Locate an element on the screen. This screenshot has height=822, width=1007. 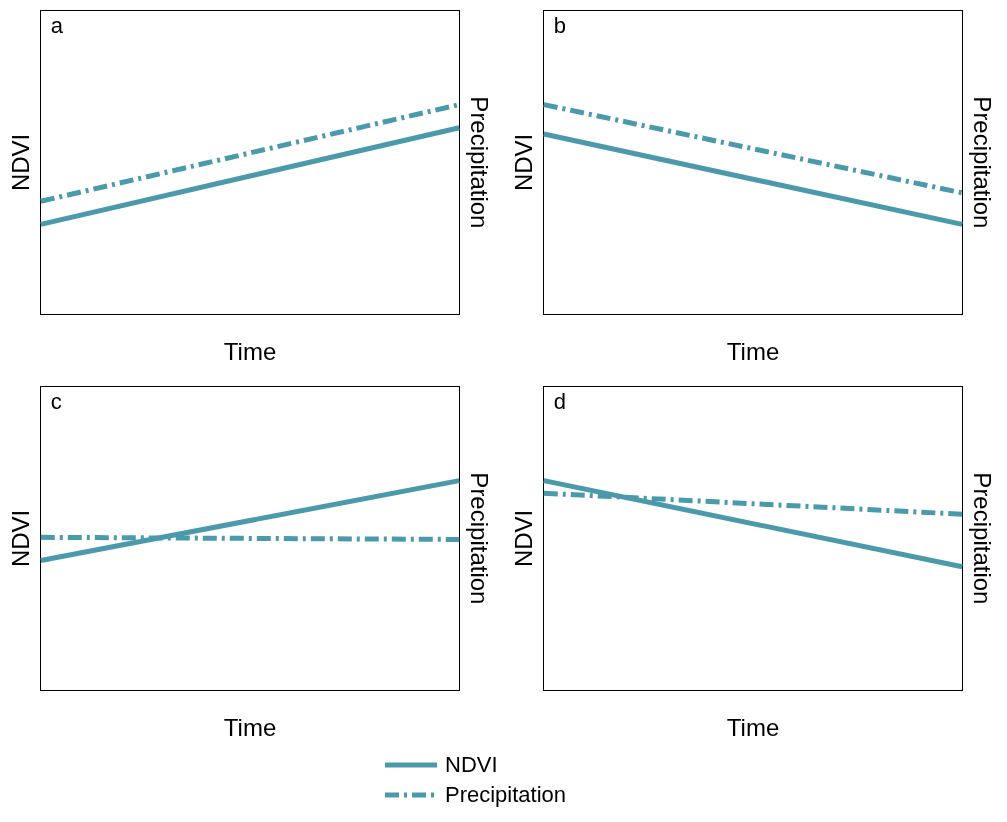
chart-title: d is located at coordinates (560, 402).